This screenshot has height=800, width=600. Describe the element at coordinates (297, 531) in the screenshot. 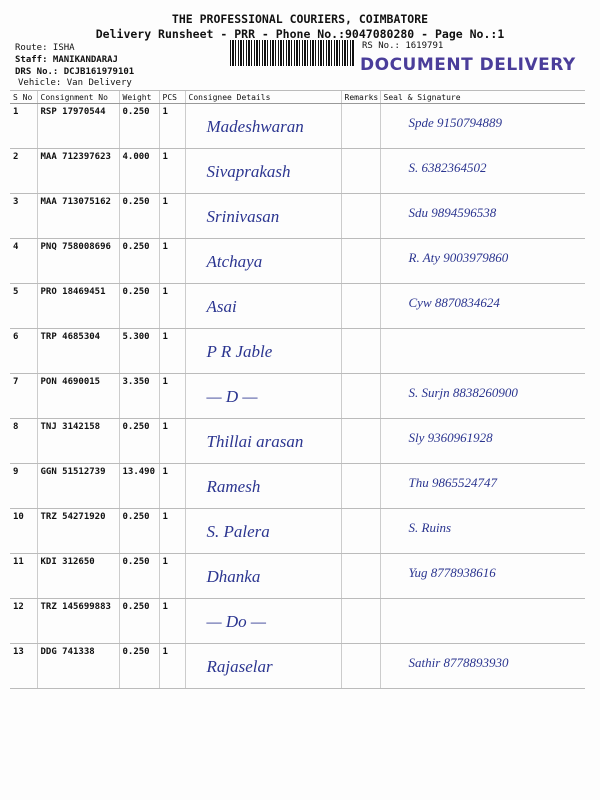

I see `table-row: 10 TRZ 54271920 0.250 1 S. Palera S. Ruins` at that location.